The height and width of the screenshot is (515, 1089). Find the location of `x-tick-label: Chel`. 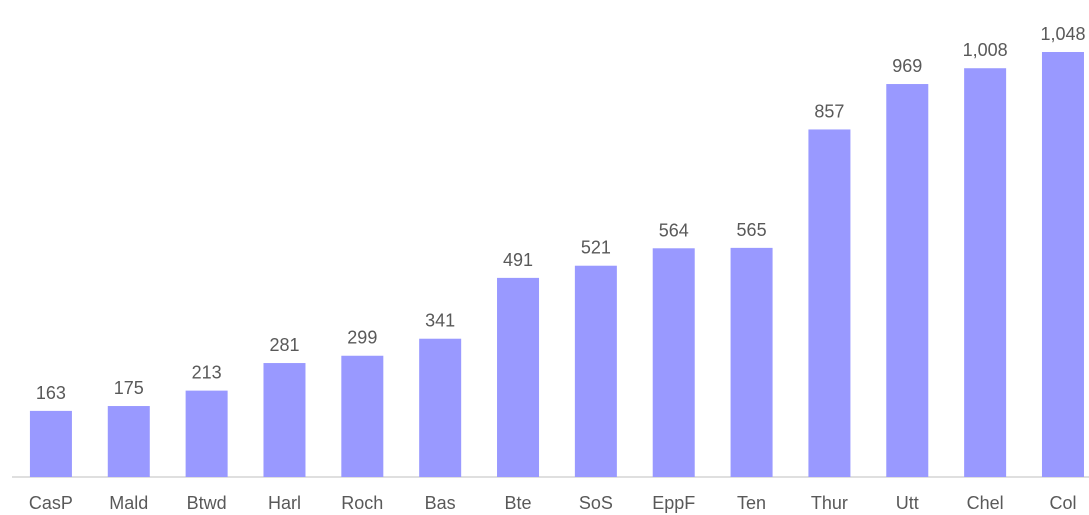

x-tick-label: Chel is located at coordinates (985, 503).